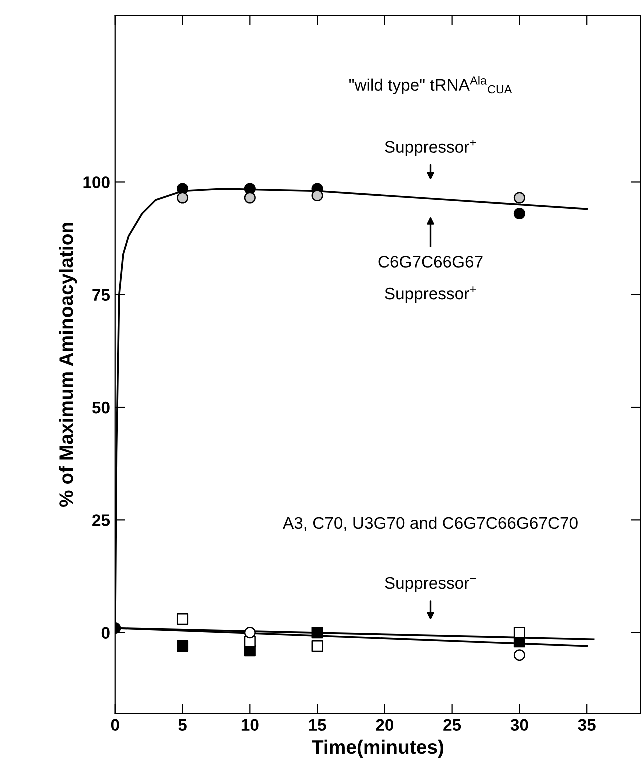  I want to click on x-tick-label: 0, so click(115, 725).